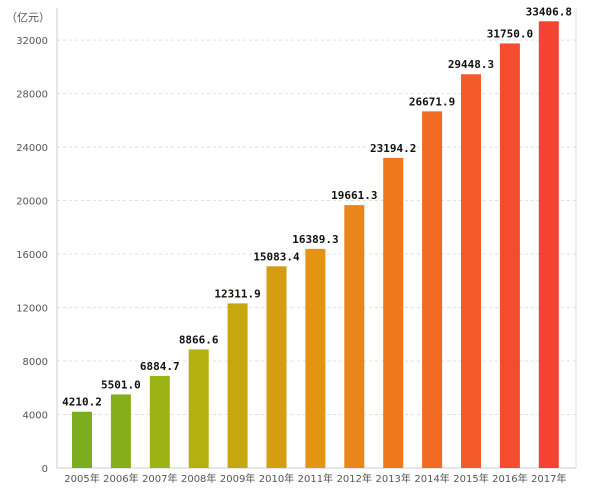  Describe the element at coordinates (120, 478) in the screenshot. I see `x-tick-label: 2006年` at that location.